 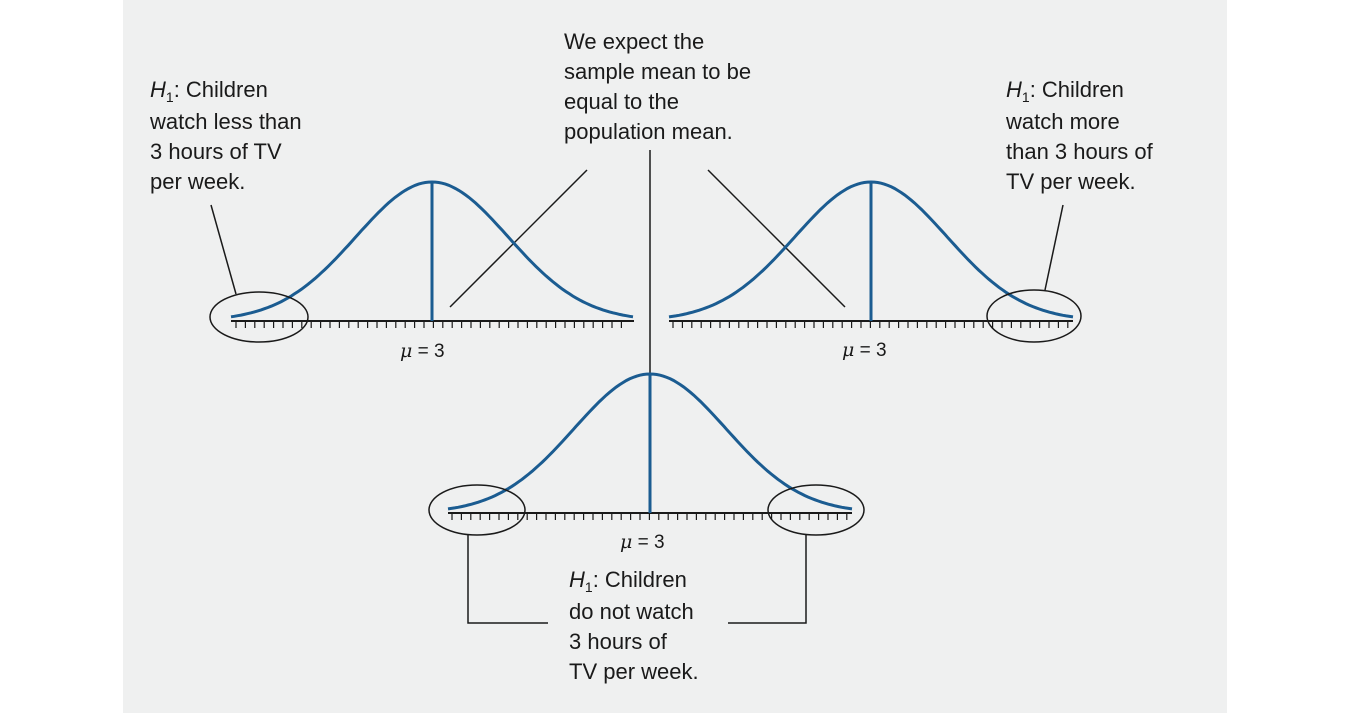 What do you see at coordinates (1079, 151) in the screenshot?
I see `right-hypothesis-line: than 3 hours of` at bounding box center [1079, 151].